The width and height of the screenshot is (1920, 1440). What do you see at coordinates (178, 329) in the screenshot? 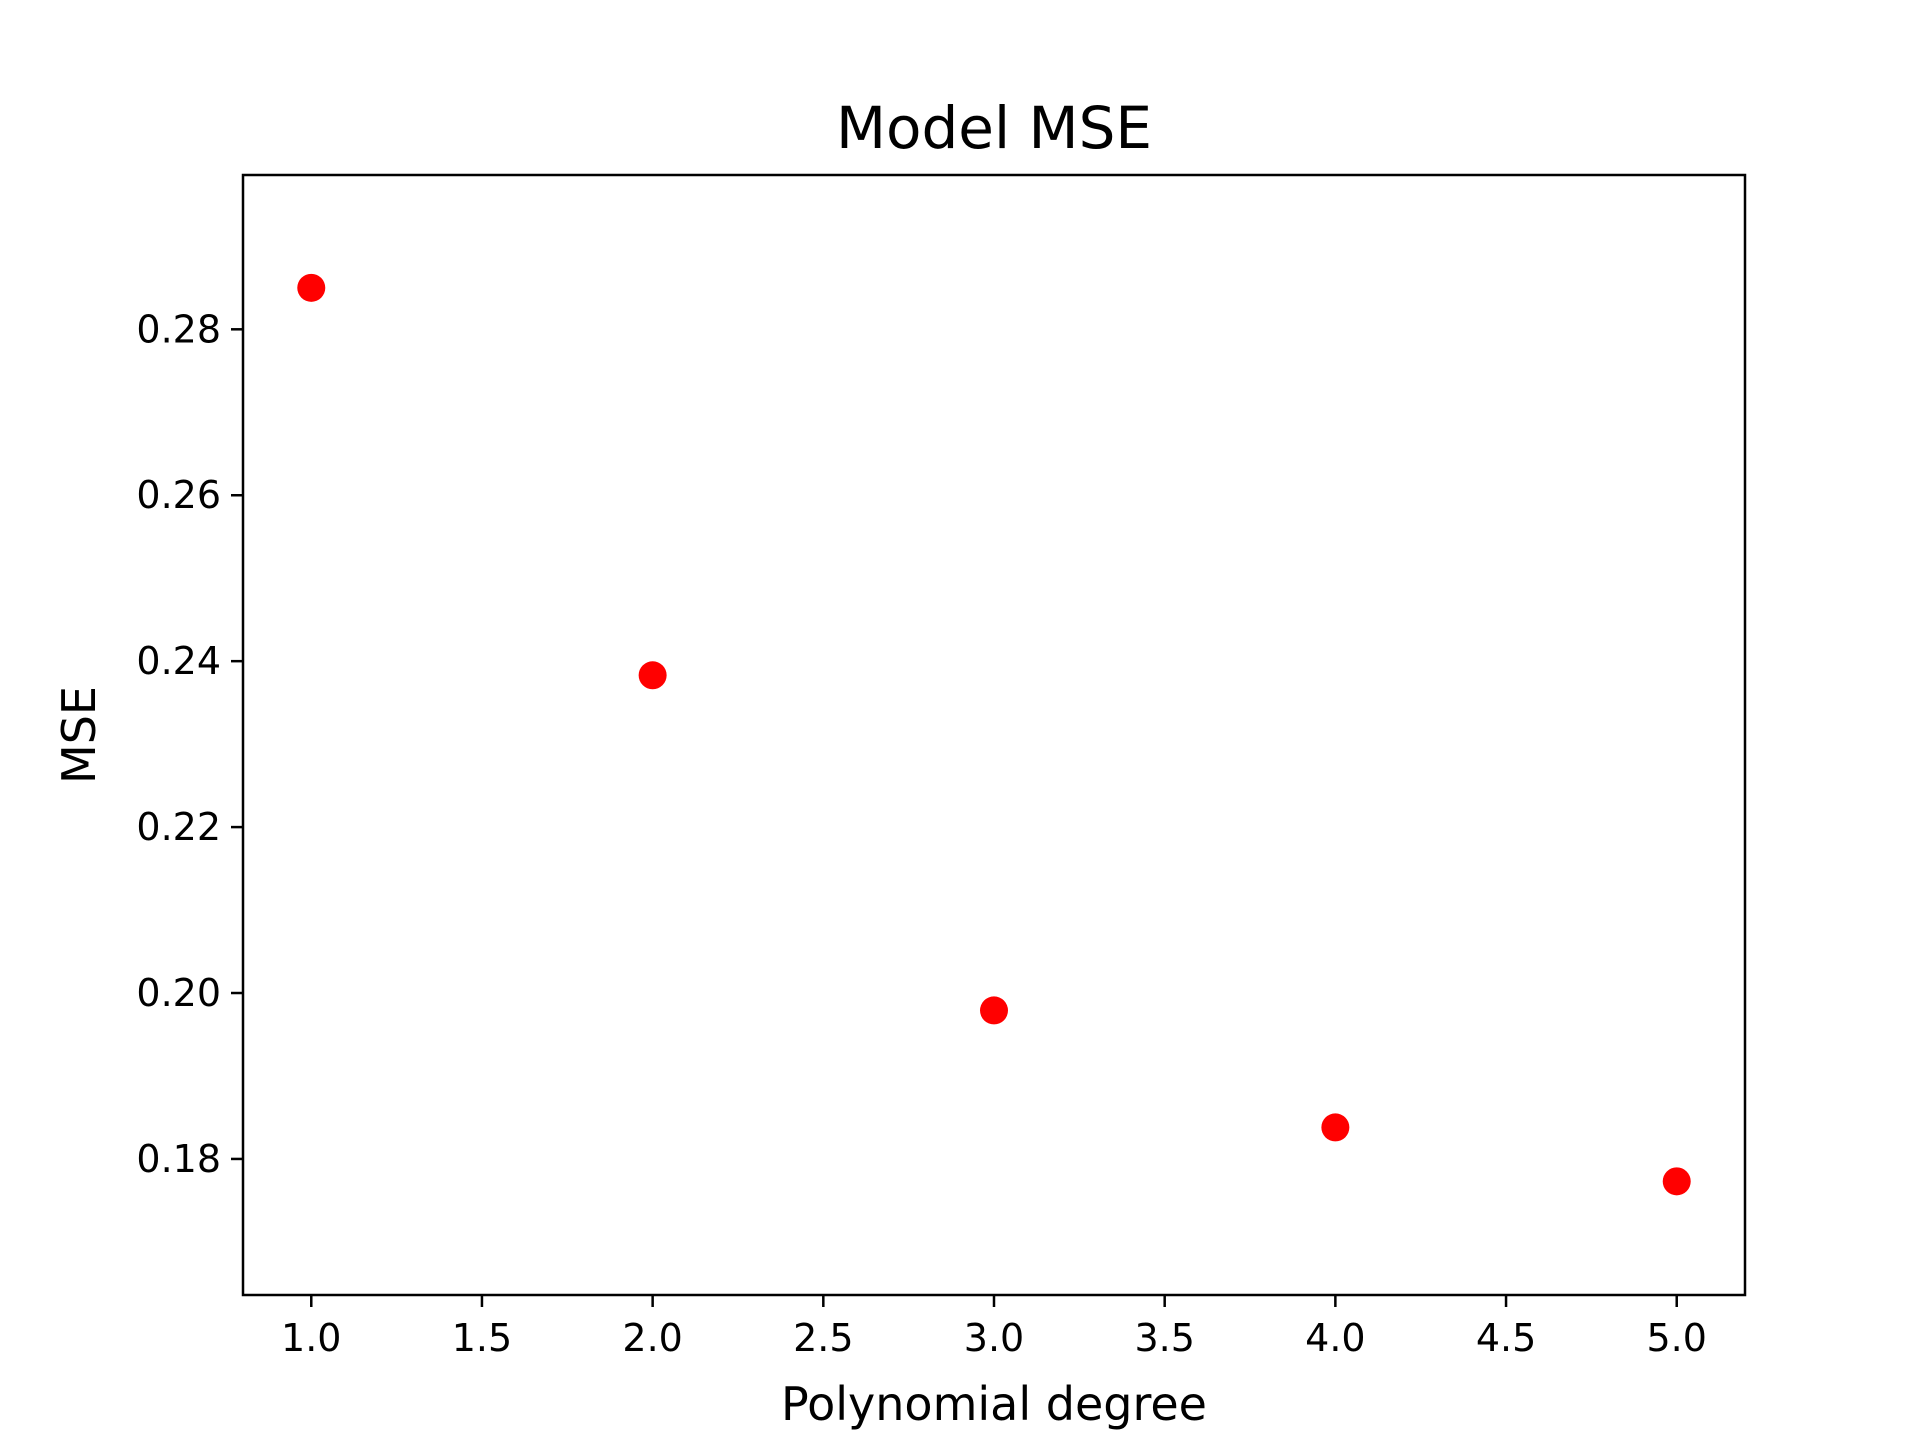
I see `y-tick-label: 0.28` at bounding box center [178, 329].